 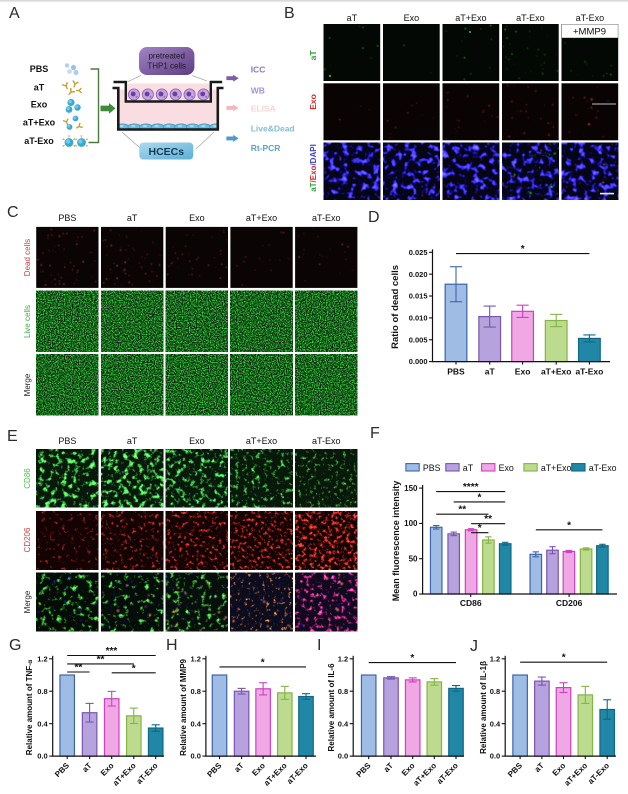 What do you see at coordinates (15, 645) in the screenshot?
I see `svg-text: G` at bounding box center [15, 645].